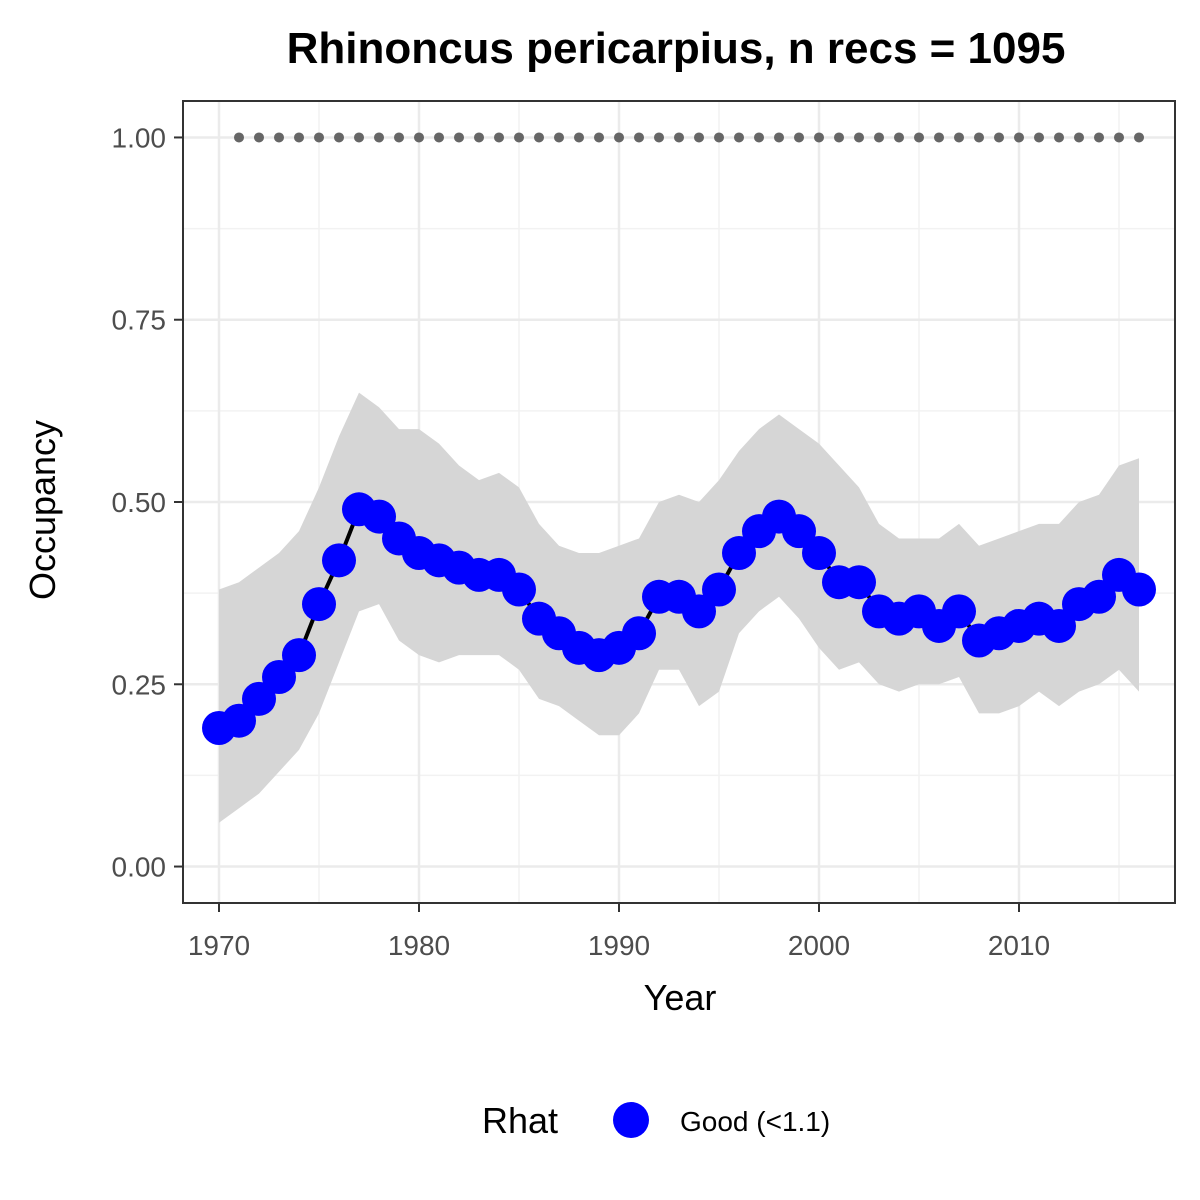 Image resolution: width=1200 pixels, height=1200 pixels. Describe the element at coordinates (520, 1120) in the screenshot. I see `legend-title: Rhat` at that location.